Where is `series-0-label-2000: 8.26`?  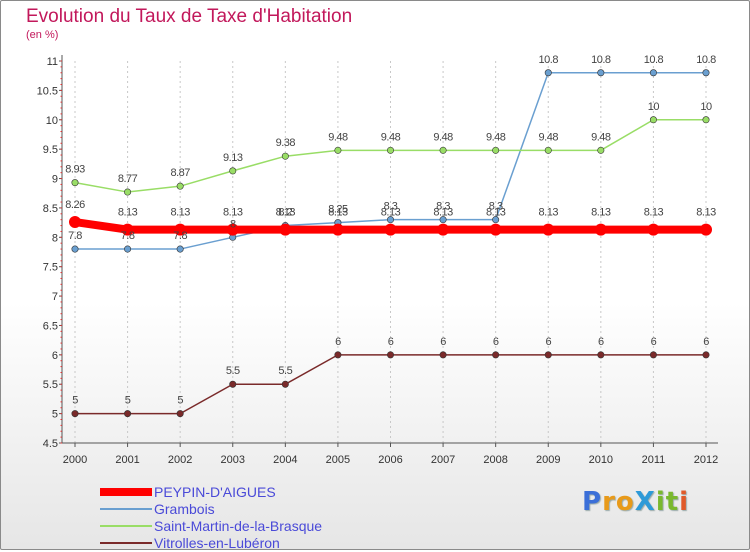 series-0-label-2000: 8.26 is located at coordinates (75, 205).